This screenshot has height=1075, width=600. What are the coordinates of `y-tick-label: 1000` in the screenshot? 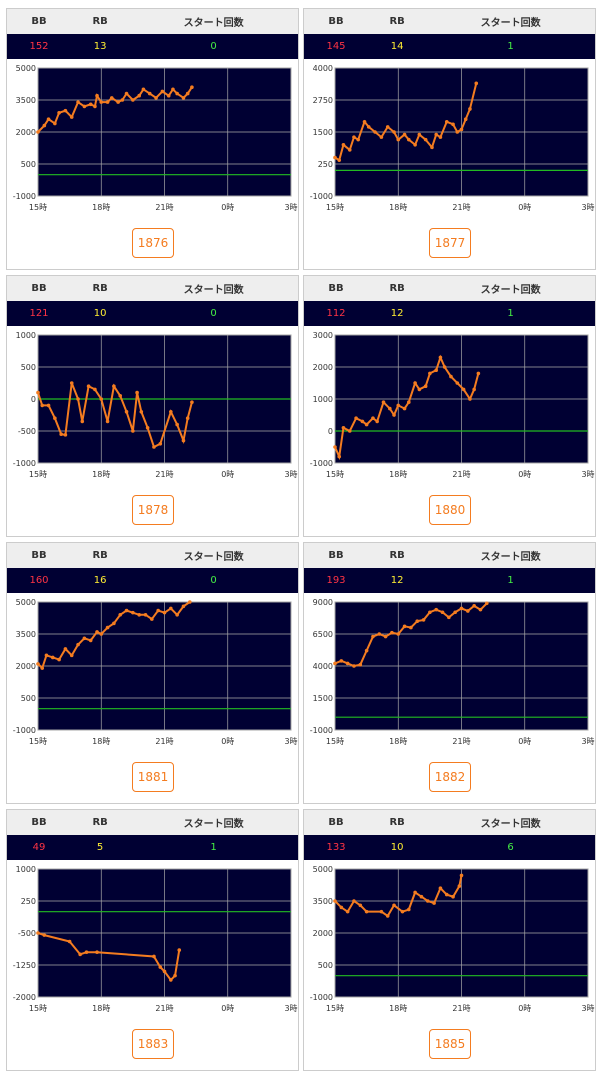 It's located at (26, 335).